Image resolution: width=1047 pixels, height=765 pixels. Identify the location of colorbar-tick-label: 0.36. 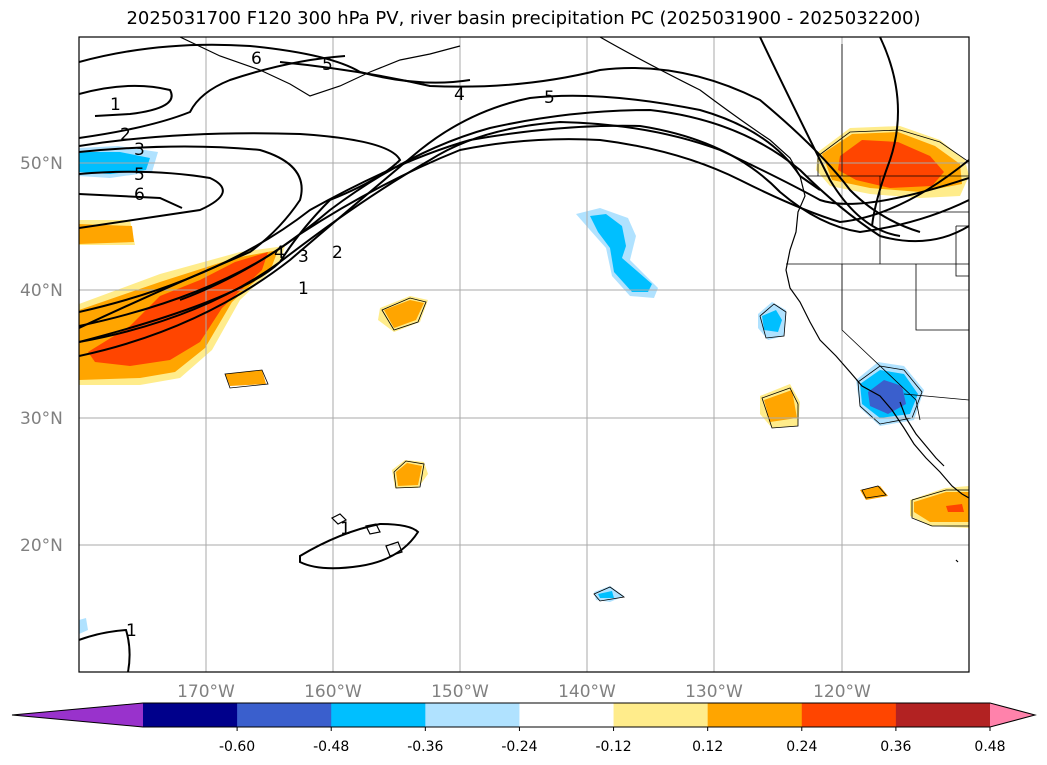
(895, 747).